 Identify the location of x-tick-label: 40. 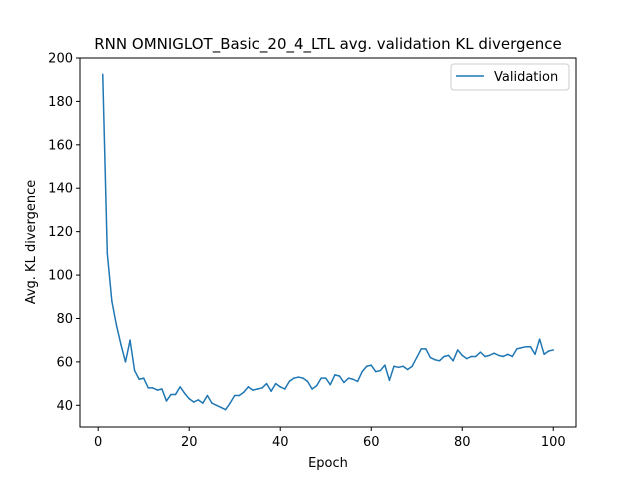
(280, 442).